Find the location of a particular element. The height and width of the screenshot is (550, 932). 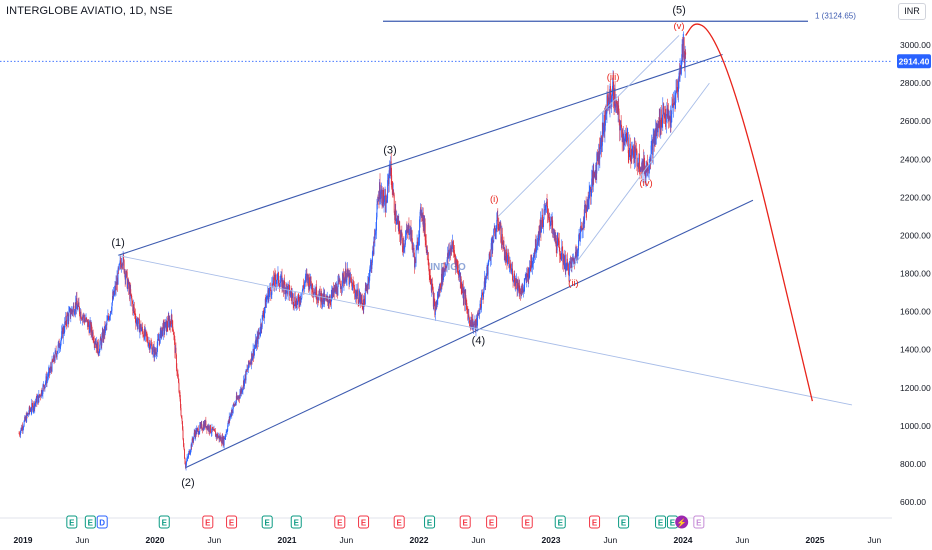

x-tick-label: Jun is located at coordinates (611, 540).